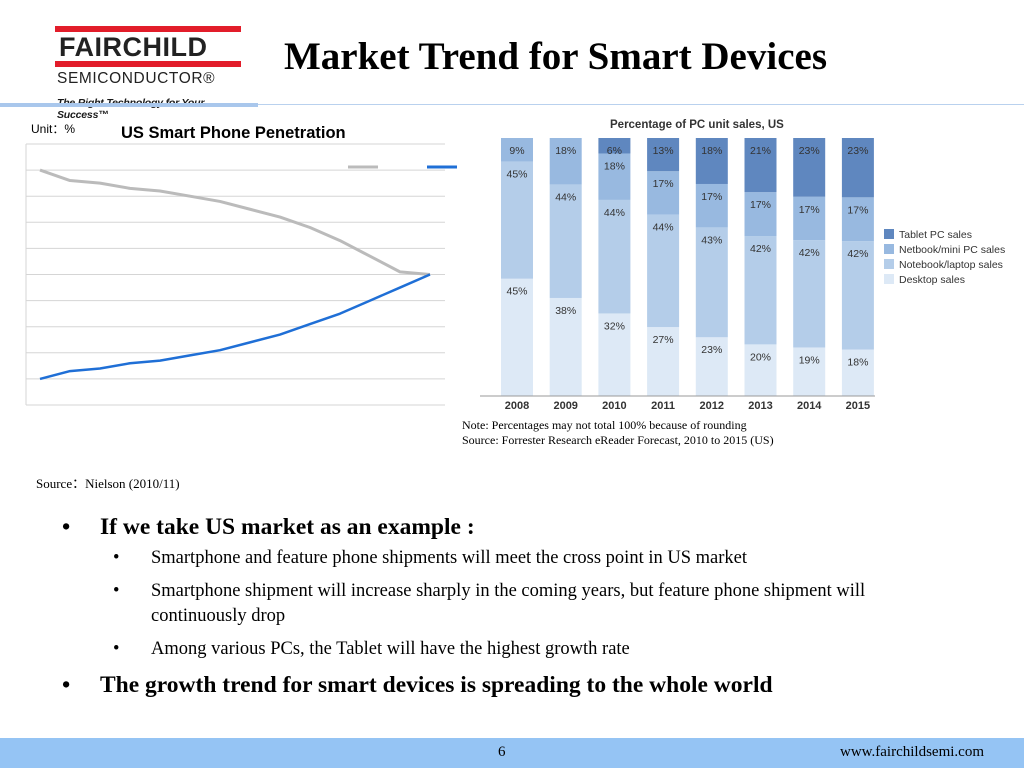 The height and width of the screenshot is (768, 1024). I want to click on legend-label: Desktop sales, so click(932, 280).